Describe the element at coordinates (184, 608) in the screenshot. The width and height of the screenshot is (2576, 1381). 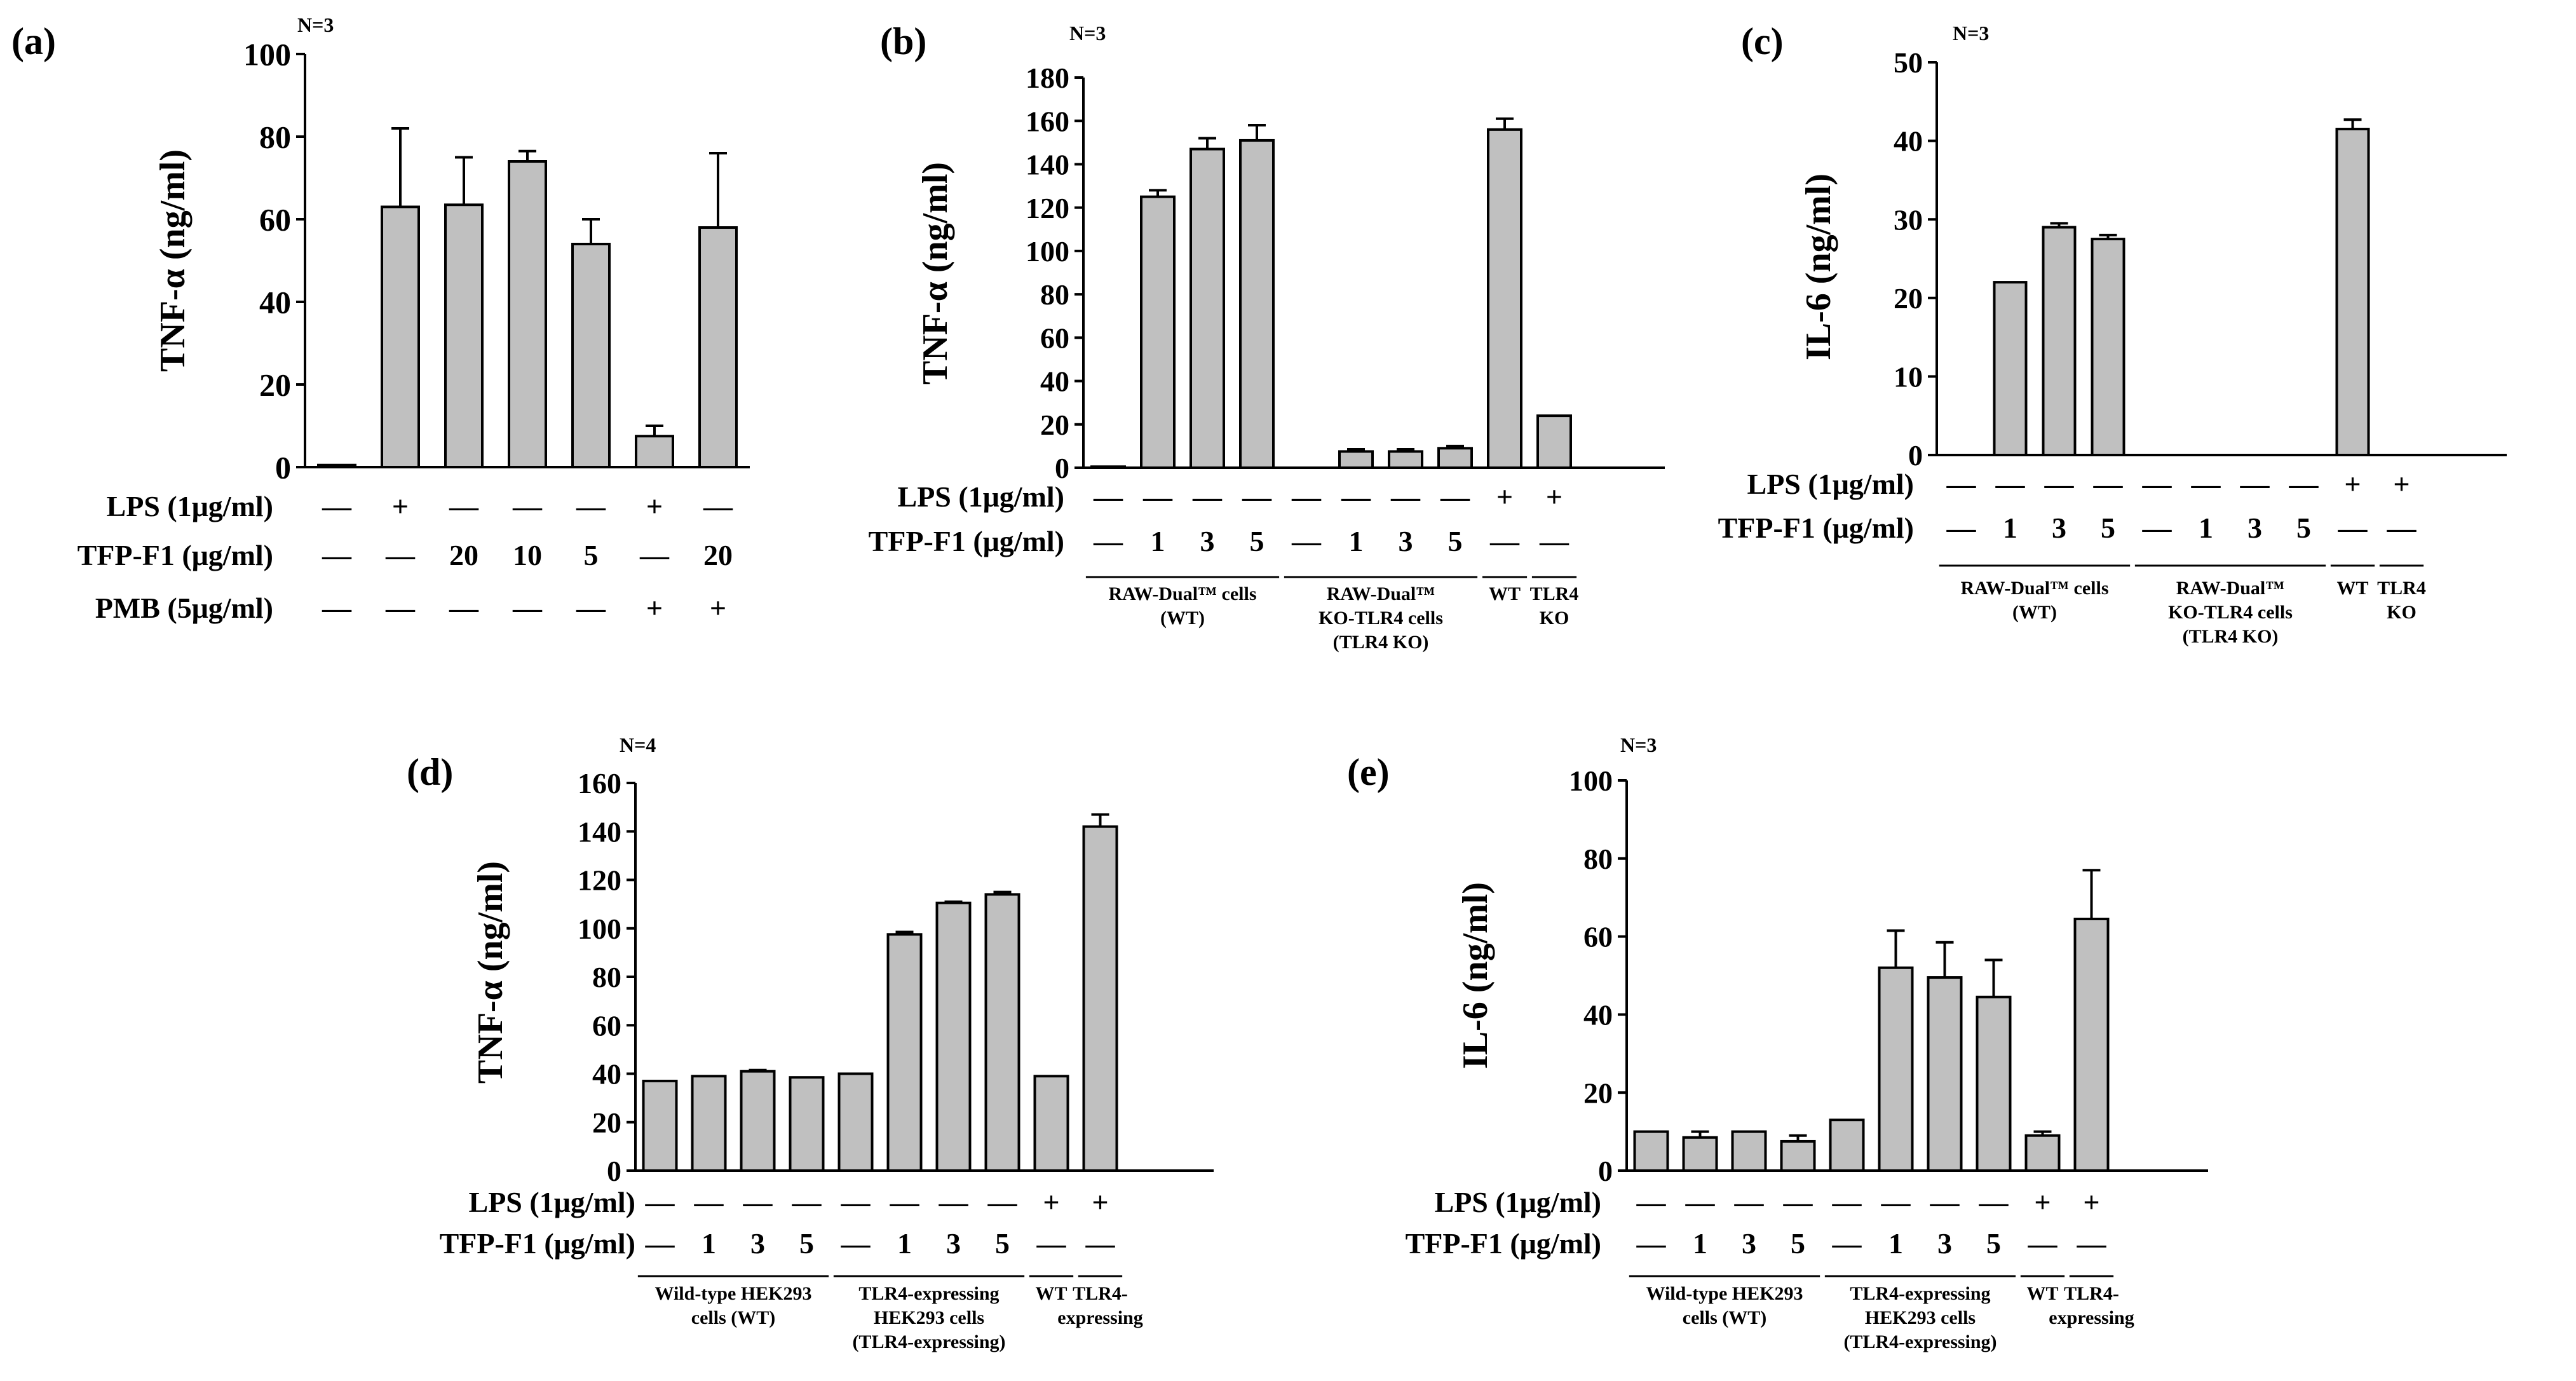
I see `treatment-row-label: PMB (5μg/ml)` at that location.